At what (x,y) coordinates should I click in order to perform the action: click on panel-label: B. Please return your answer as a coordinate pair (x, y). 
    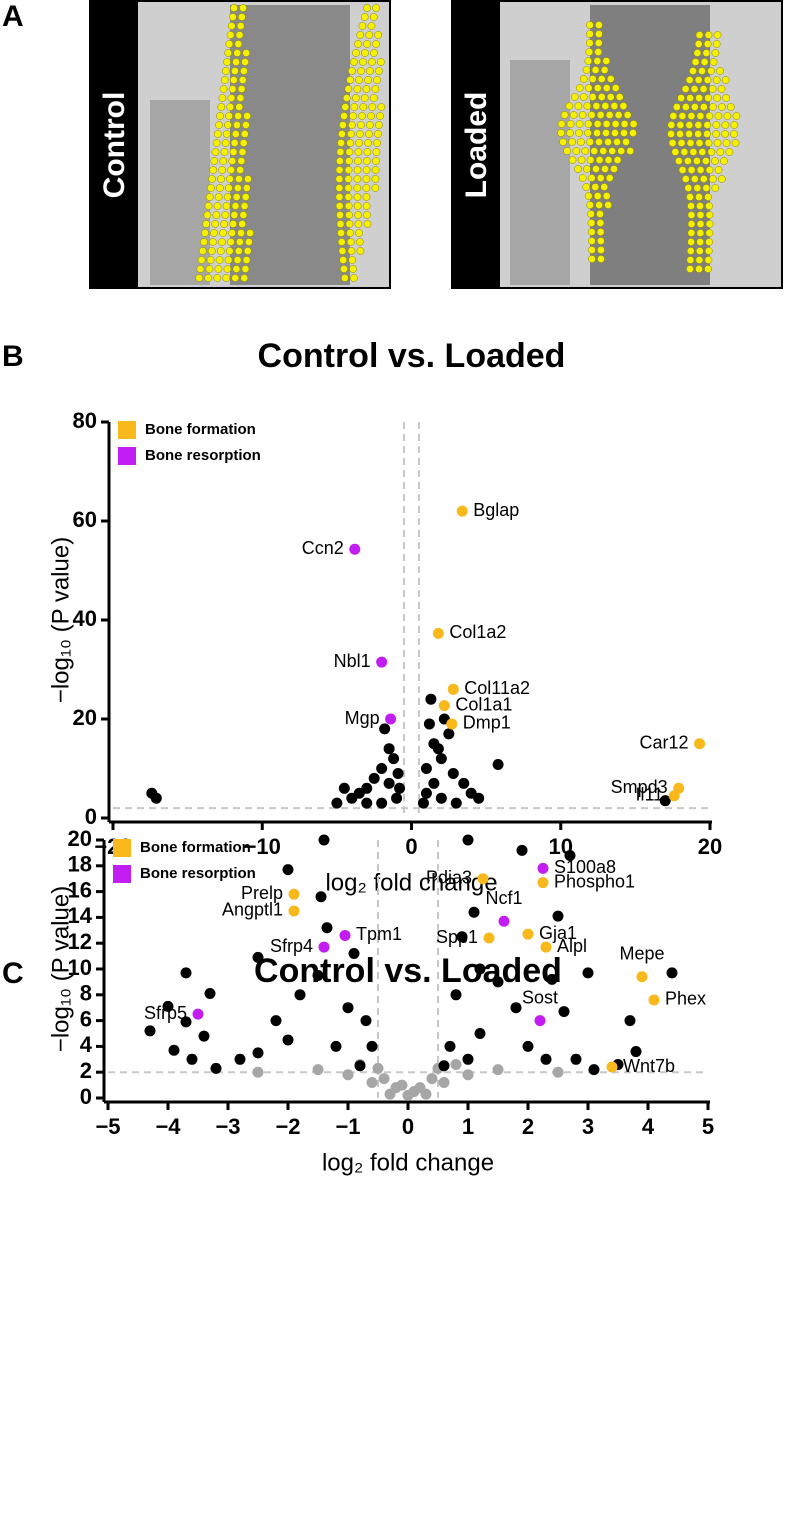
    Looking at the image, I should click on (13, 356).